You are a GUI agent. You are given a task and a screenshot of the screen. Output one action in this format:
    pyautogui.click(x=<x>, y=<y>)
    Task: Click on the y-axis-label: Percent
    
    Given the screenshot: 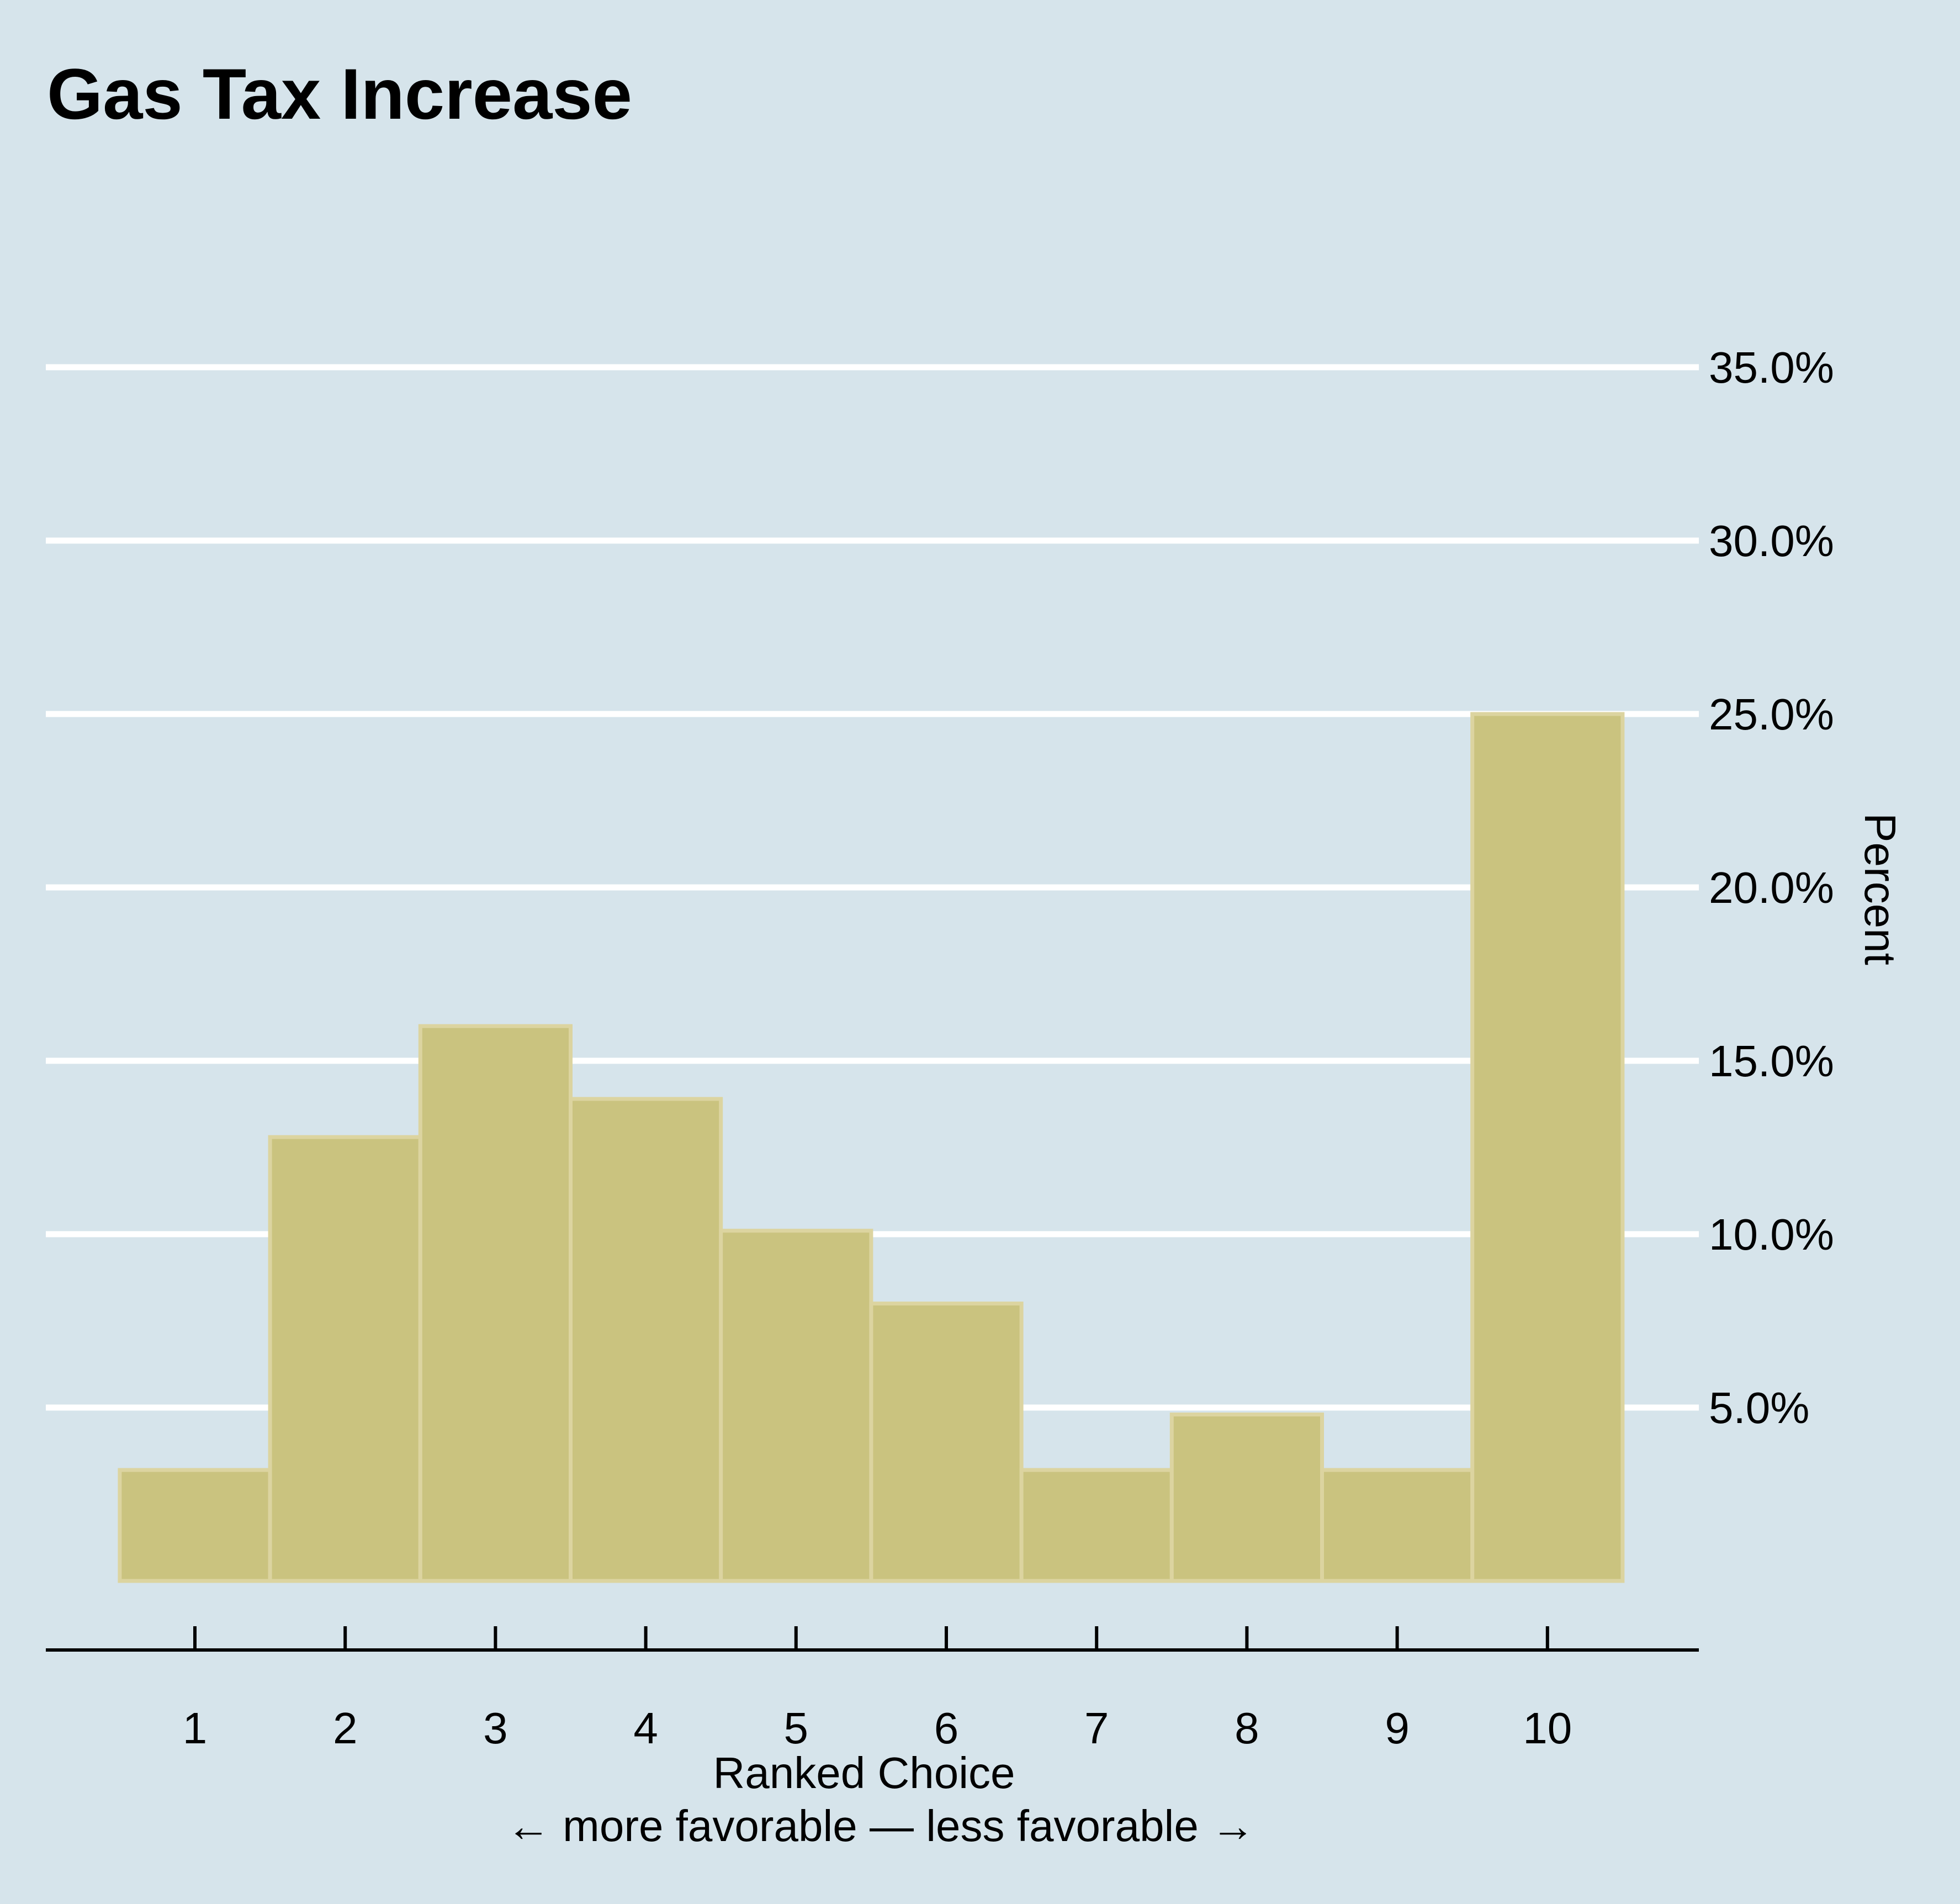 What is the action you would take?
    pyautogui.click(x=1881, y=889)
    